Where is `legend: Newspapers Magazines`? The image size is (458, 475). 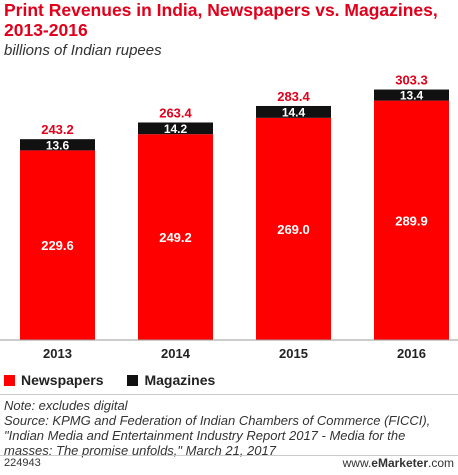
legend: Newspapers Magazines is located at coordinates (121, 380).